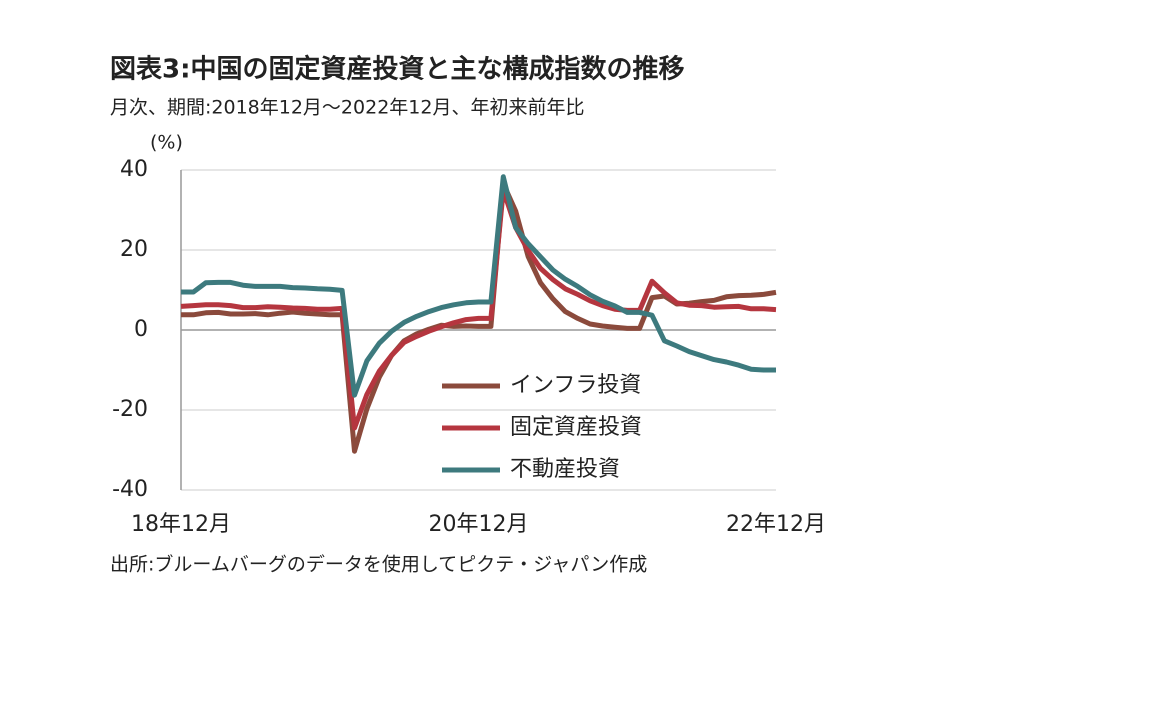 Image resolution: width=1152 pixels, height=724 pixels. What do you see at coordinates (575, 385) in the screenshot?
I see `legend-label: インフラ投資` at bounding box center [575, 385].